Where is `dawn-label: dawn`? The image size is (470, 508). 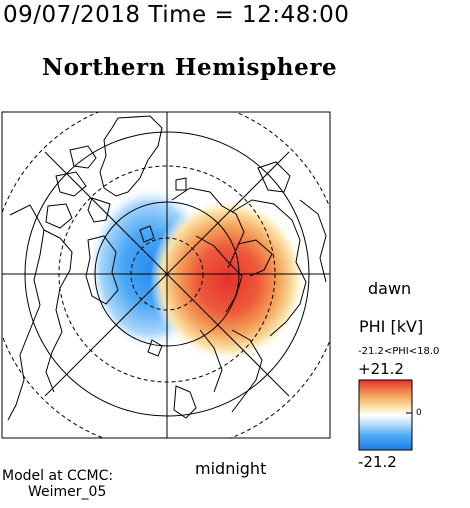 dawn-label: dawn is located at coordinates (390, 288).